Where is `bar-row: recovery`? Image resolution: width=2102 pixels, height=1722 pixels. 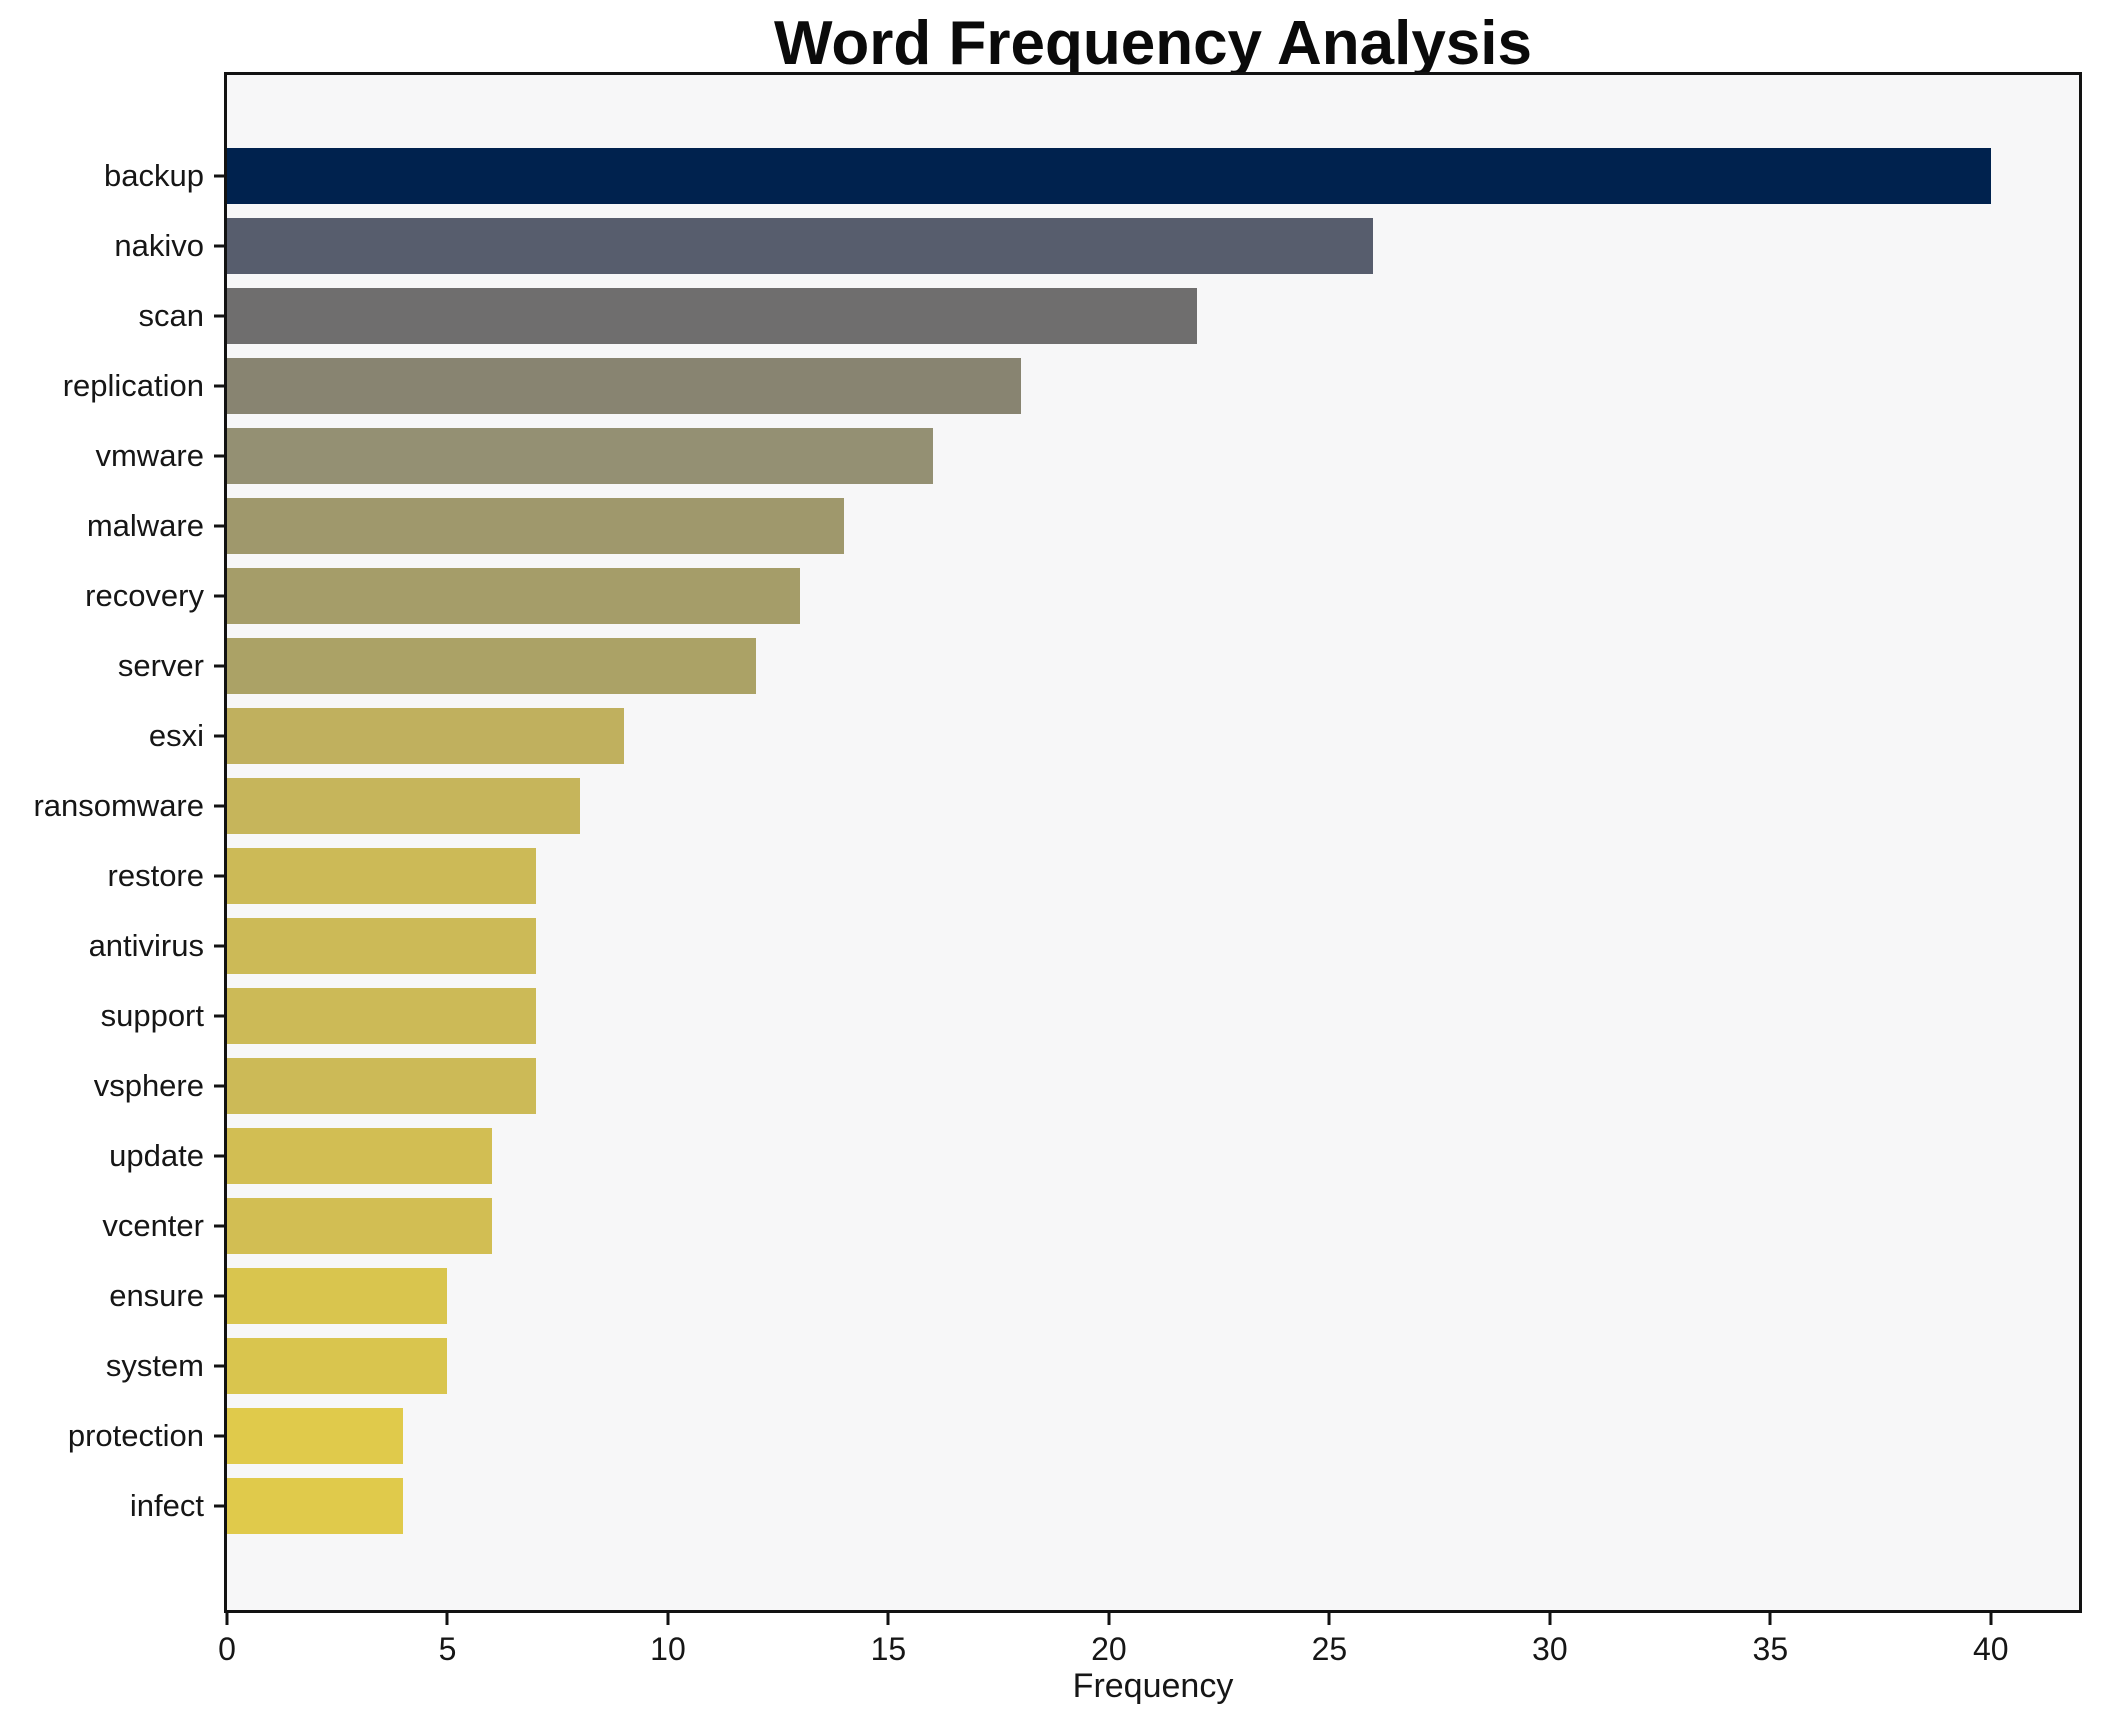
bar-row: recovery is located at coordinates (1082, 596).